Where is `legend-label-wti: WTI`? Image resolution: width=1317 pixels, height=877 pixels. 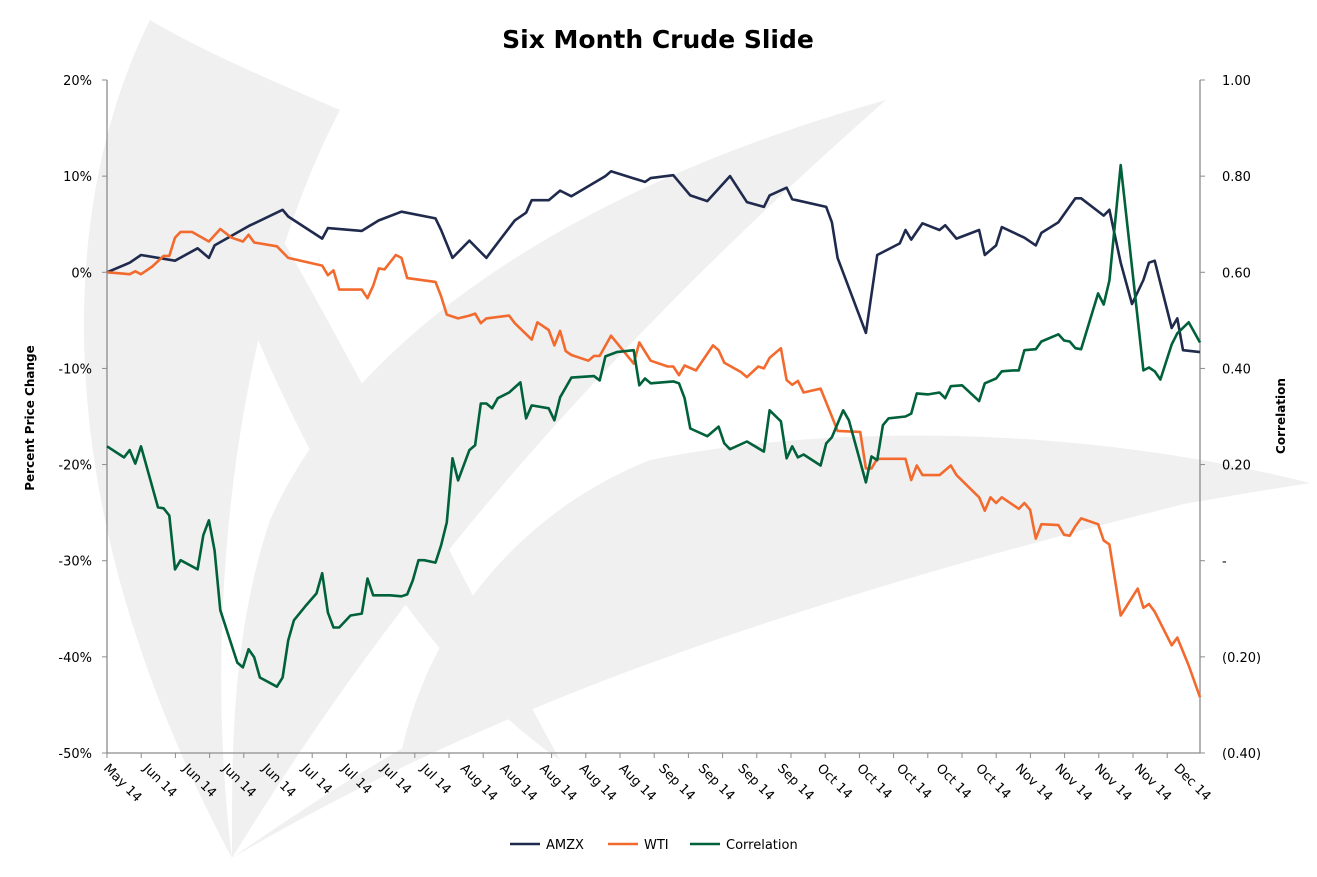 legend-label-wti: WTI is located at coordinates (656, 845).